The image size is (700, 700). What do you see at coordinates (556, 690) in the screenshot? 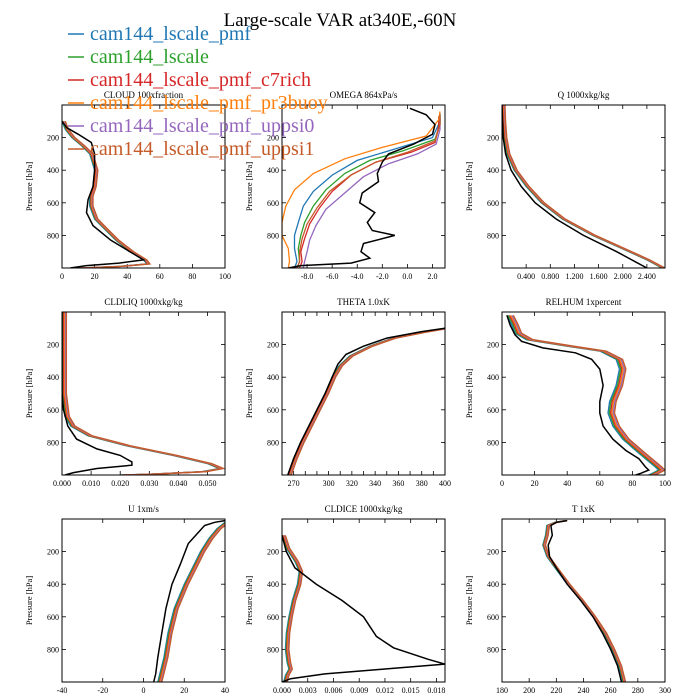
I see `x-tick-label: 220` at bounding box center [556, 690].